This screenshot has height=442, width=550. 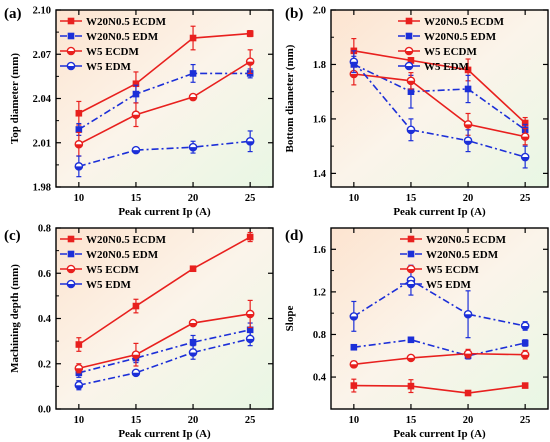 What do you see at coordinates (447, 37) in the screenshot?
I see `legend-entry: W20N0.5 EDM` at bounding box center [447, 37].